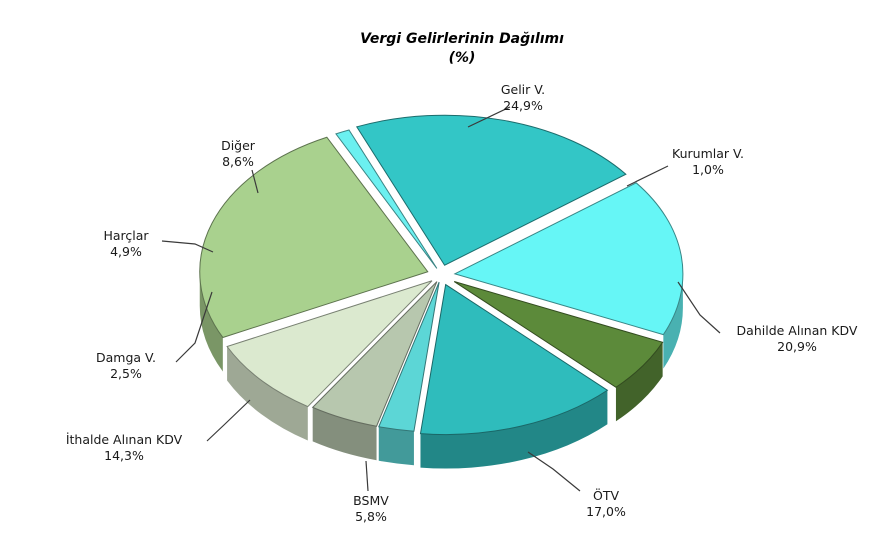 This screenshot has width=888, height=550. Describe the element at coordinates (126, 357) in the screenshot. I see `slice-label-damga-v: Damga V.` at that location.